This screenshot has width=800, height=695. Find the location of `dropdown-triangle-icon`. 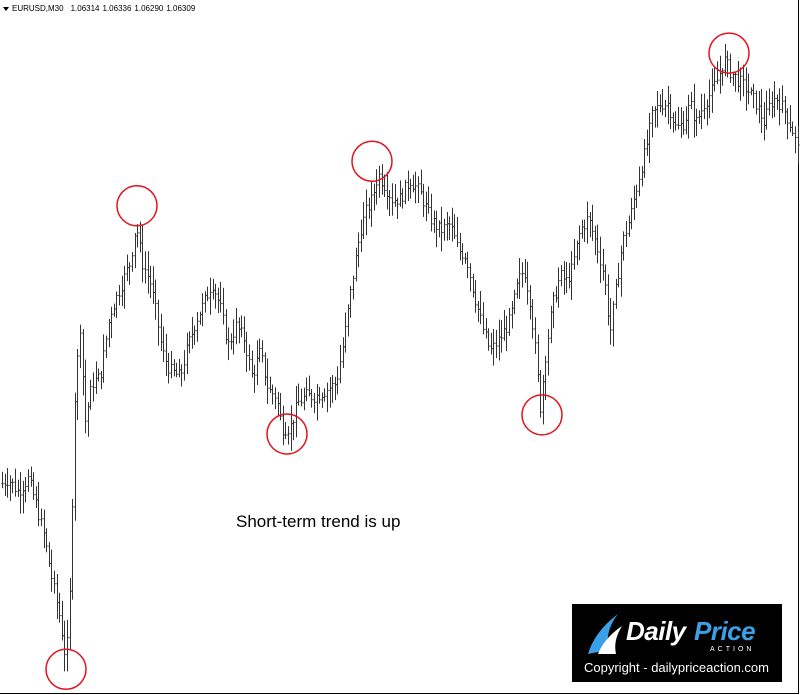

dropdown-triangle-icon is located at coordinates (6, 8).